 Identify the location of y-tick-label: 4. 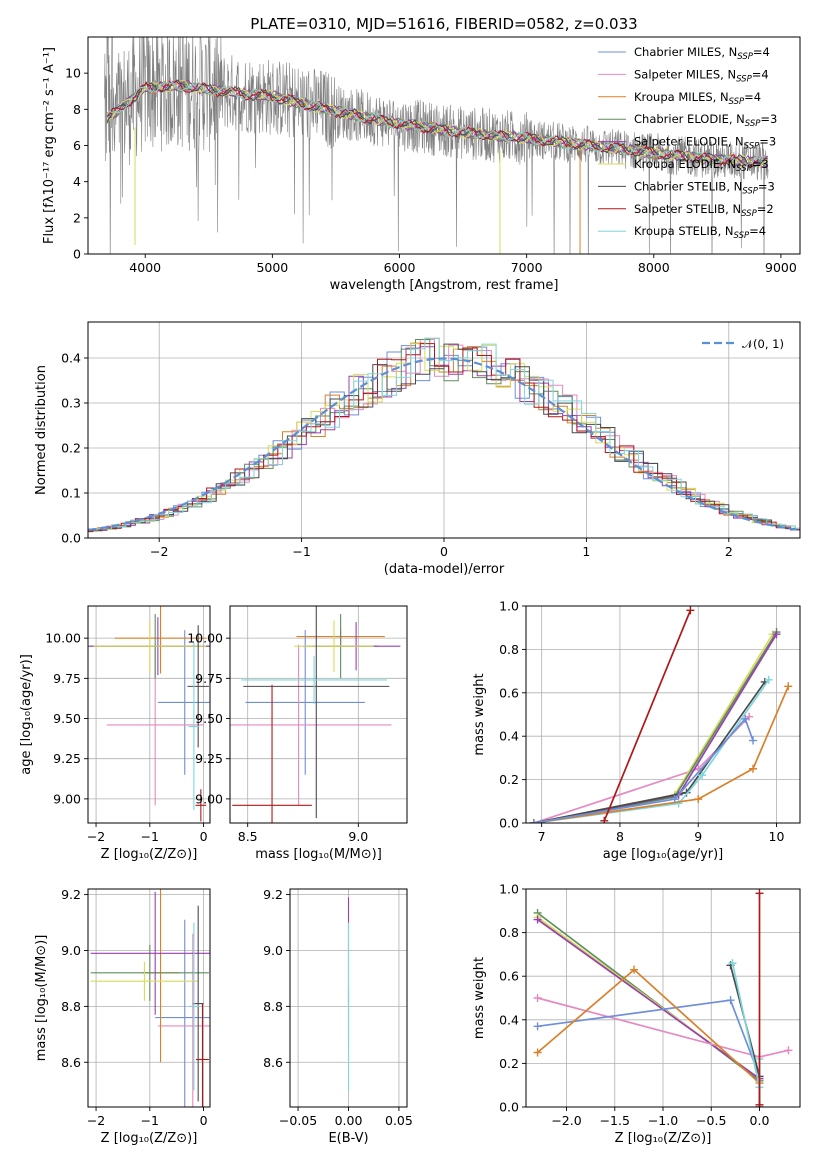
(77, 181).